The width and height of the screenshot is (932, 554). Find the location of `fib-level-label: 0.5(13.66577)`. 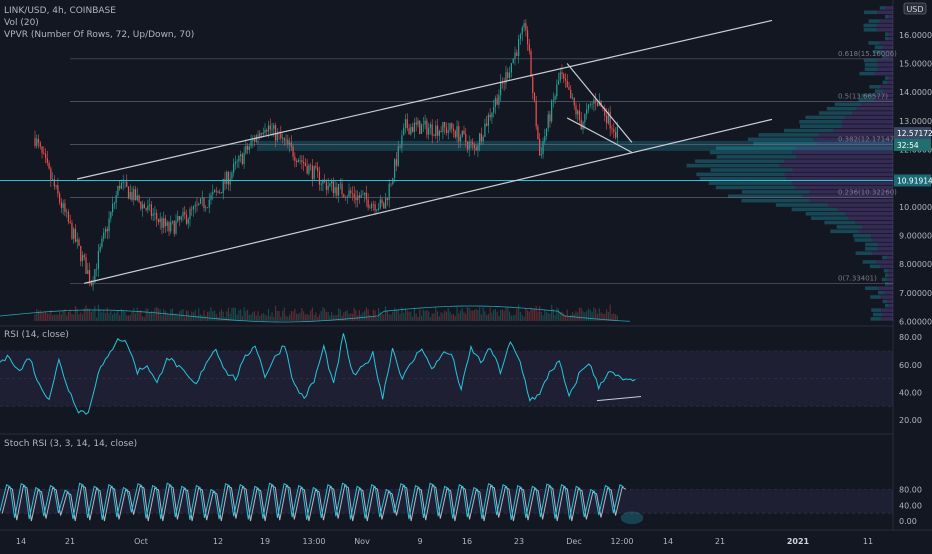

fib-level-label: 0.5(13.66577) is located at coordinates (863, 97).